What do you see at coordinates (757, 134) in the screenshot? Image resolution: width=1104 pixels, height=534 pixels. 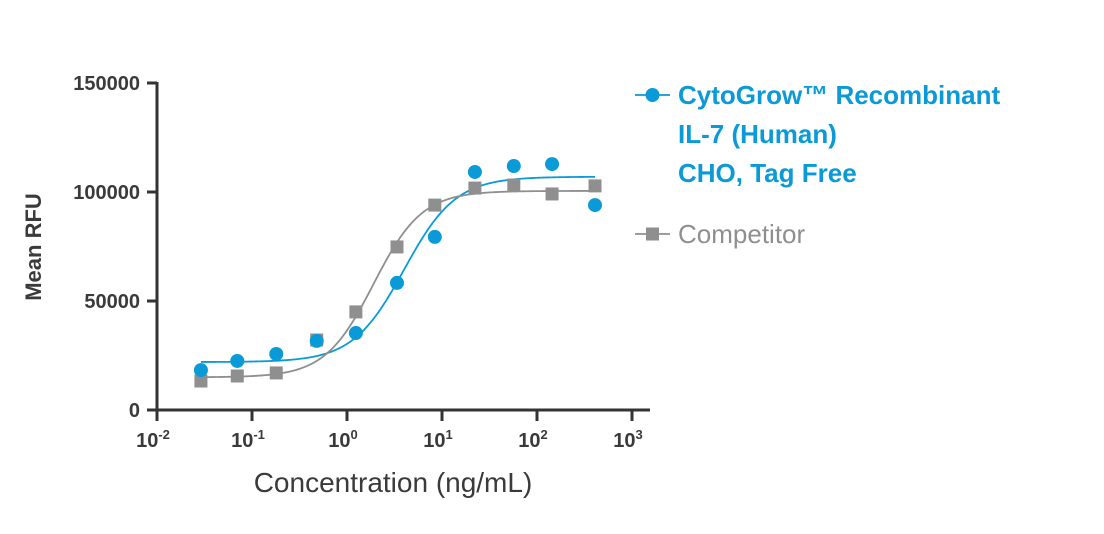 I see `legend-label: IL-7 (Human)` at bounding box center [757, 134].